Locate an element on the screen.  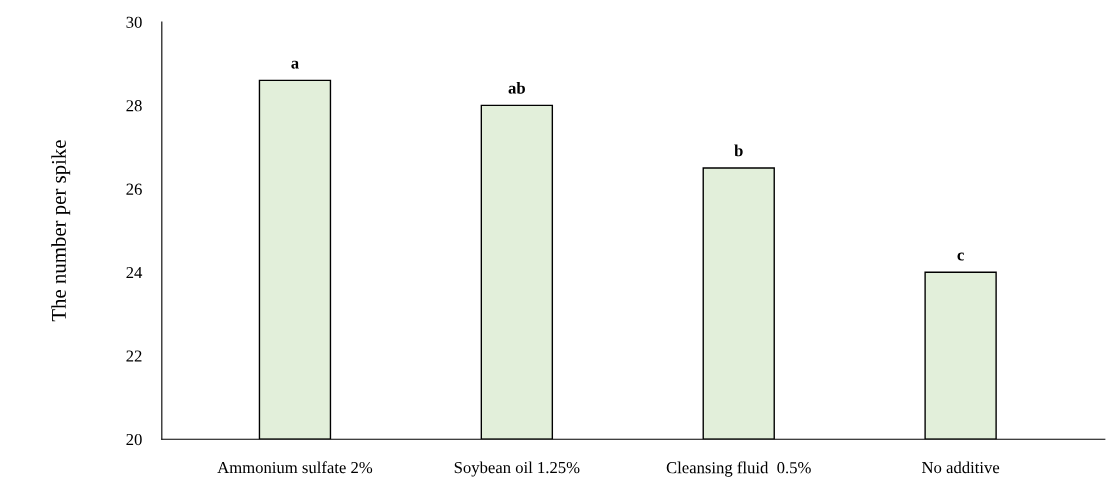
x-tick-label: Cleansing fluid 0.5% is located at coordinates (738, 469).